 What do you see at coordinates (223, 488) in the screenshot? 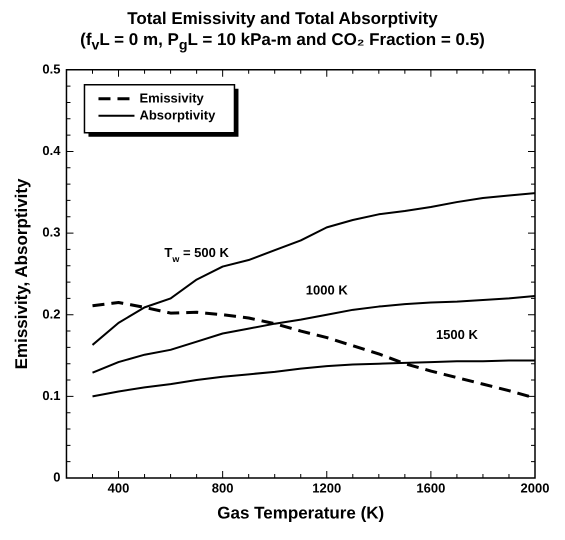
I see `x-tick-label: 800` at bounding box center [223, 488].